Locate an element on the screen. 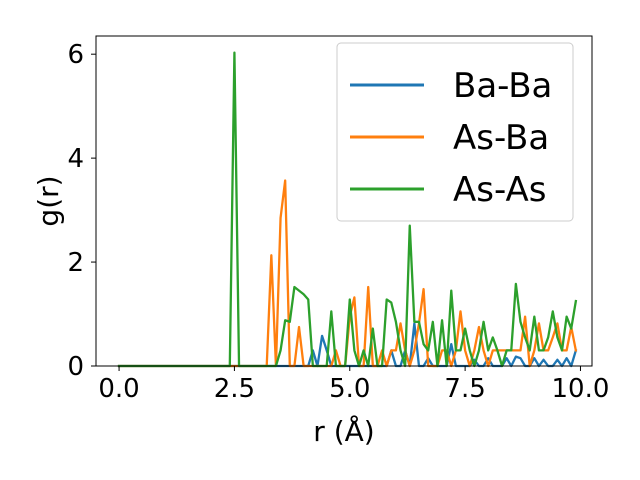 This screenshot has width=640, height=480. legend-label-as-as: As-As is located at coordinates (499, 190).